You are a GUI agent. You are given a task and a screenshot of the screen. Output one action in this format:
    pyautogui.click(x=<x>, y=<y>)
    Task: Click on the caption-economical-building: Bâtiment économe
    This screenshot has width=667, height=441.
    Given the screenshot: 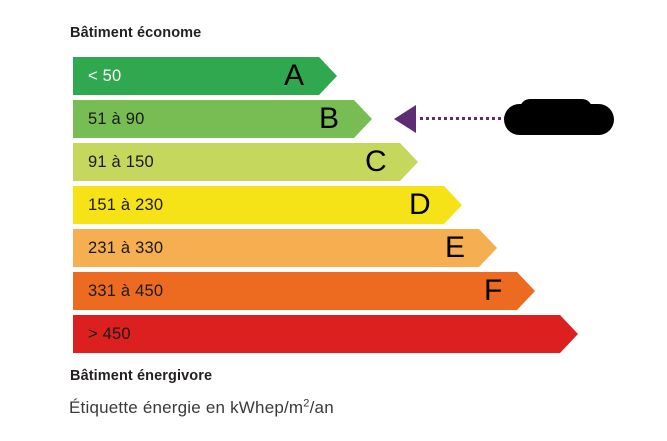 What is the action you would take?
    pyautogui.click(x=136, y=33)
    